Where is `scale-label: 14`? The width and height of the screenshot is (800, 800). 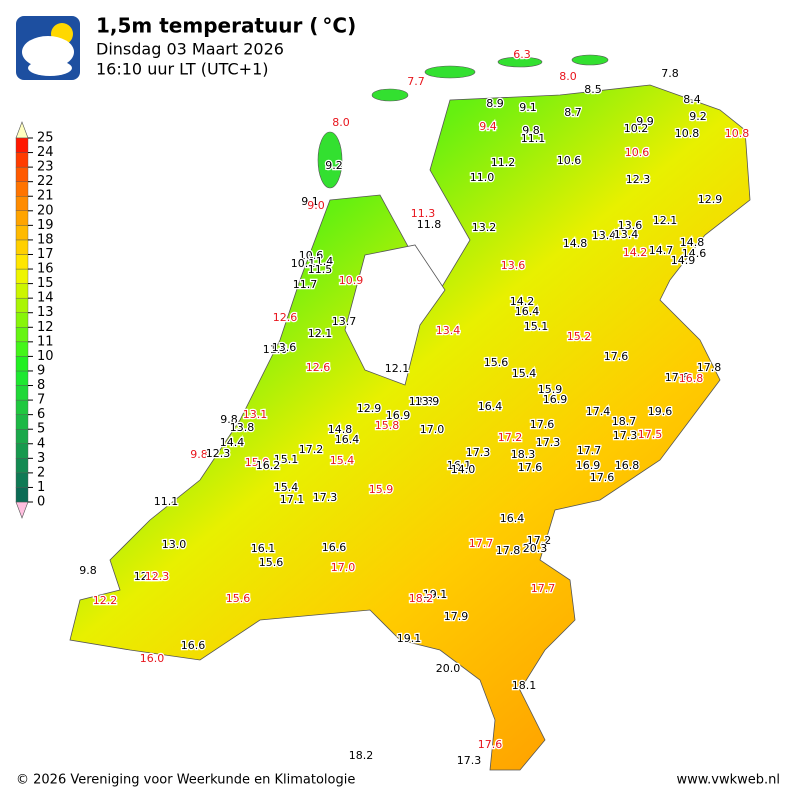
scale-label: 14 is located at coordinates (45, 298).